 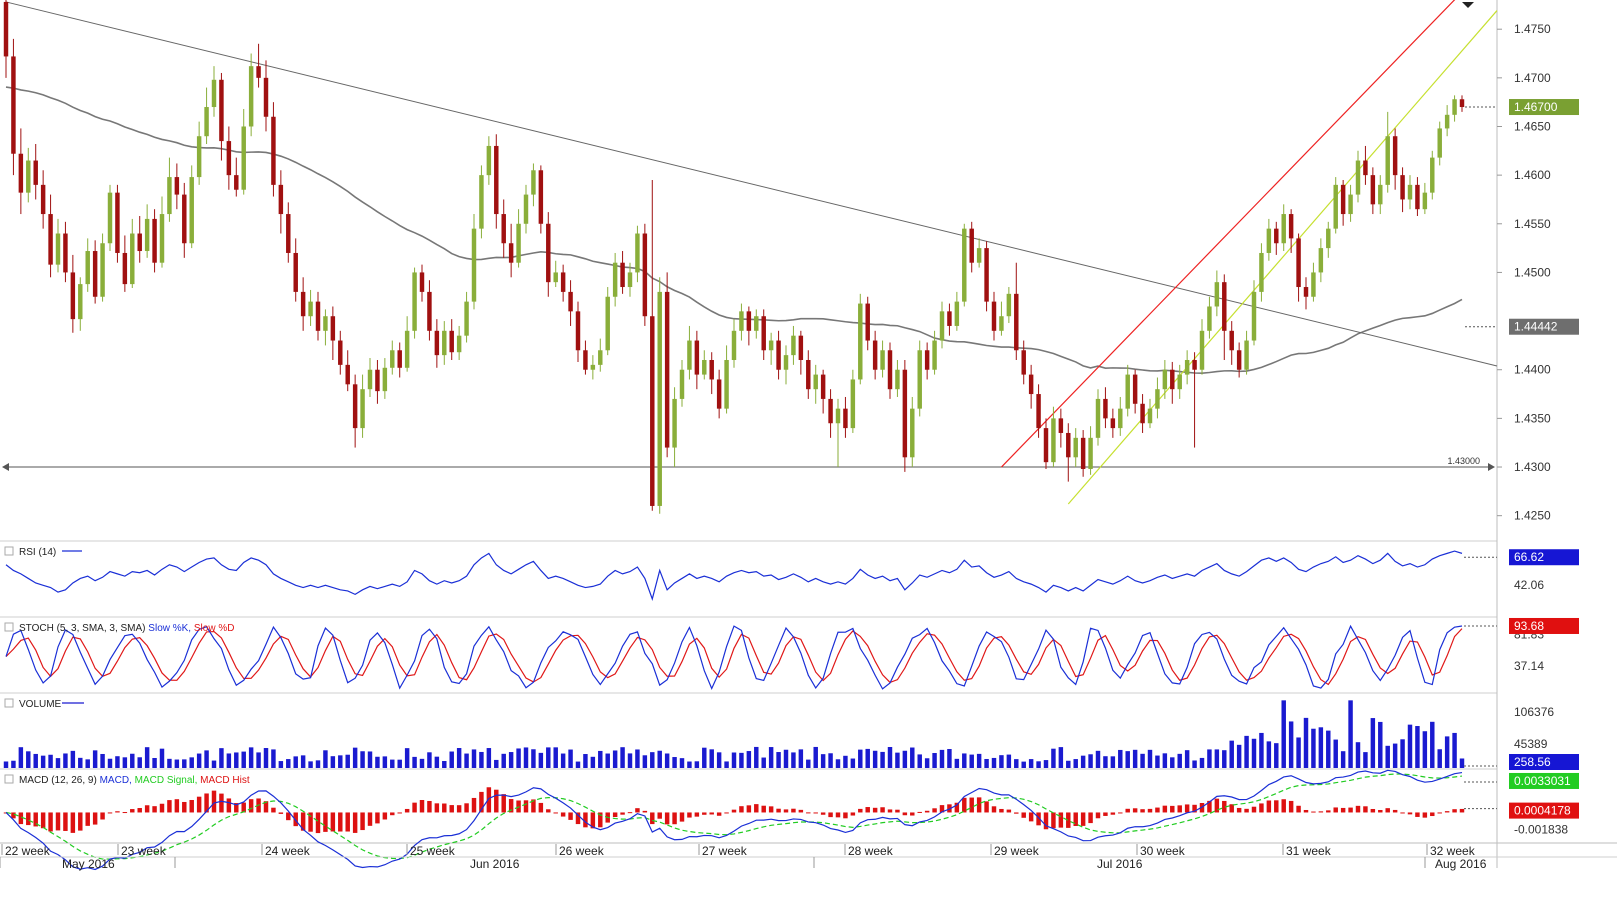 What do you see at coordinates (1468, 5) in the screenshot?
I see `collapse-arrow-icon` at bounding box center [1468, 5].